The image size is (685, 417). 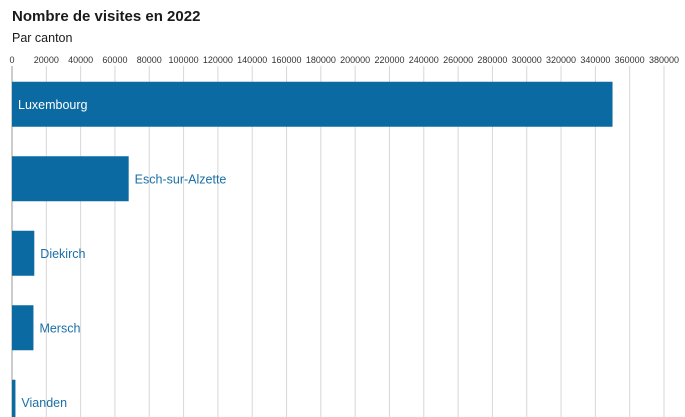 What do you see at coordinates (355, 60) in the screenshot?
I see `x-tick-label: 200000` at bounding box center [355, 60].